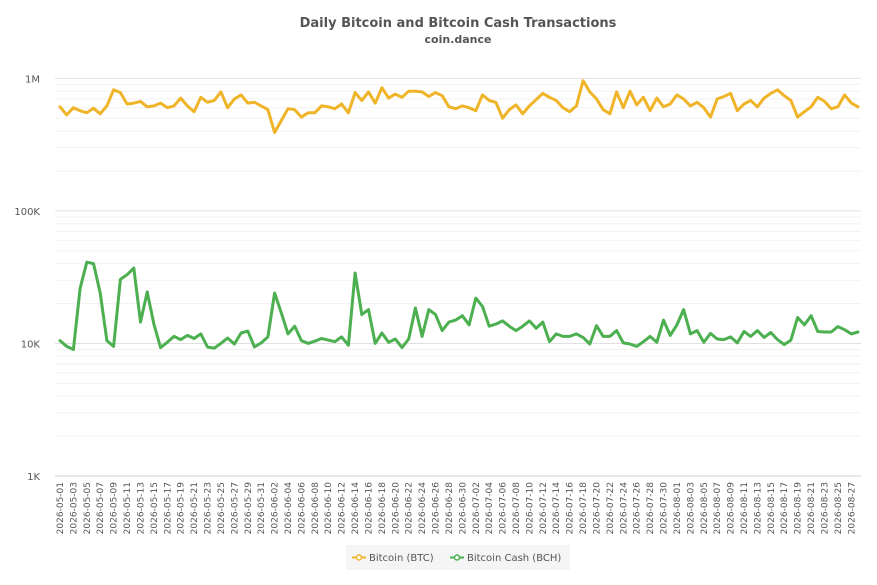 The image size is (877, 585). Describe the element at coordinates (852, 508) in the screenshot. I see `x-tick-label: 2026-08-27` at that location.